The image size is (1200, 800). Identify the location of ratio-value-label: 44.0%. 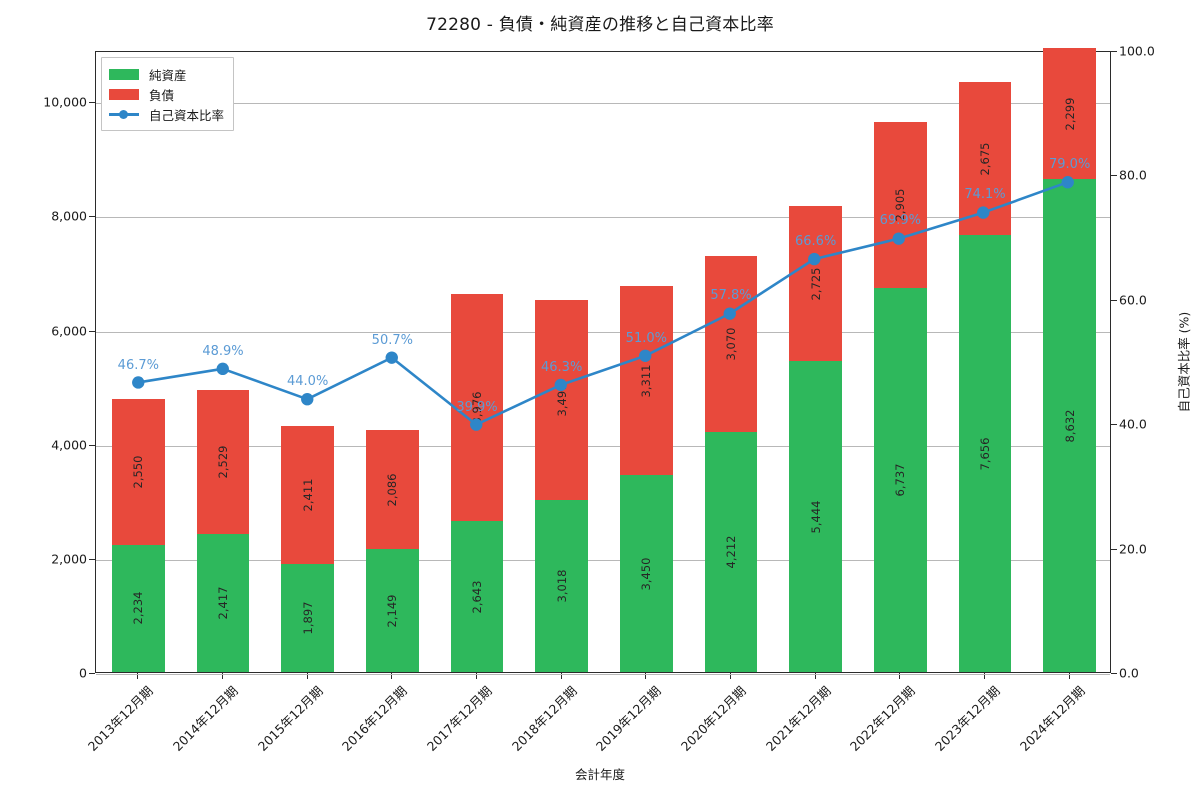
(308, 382).